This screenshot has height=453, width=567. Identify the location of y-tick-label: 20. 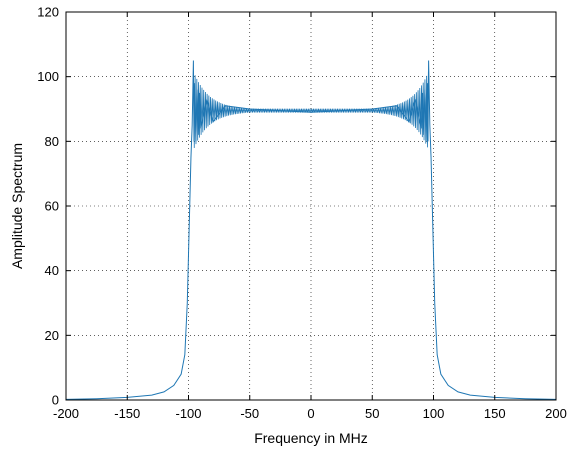
(52, 335).